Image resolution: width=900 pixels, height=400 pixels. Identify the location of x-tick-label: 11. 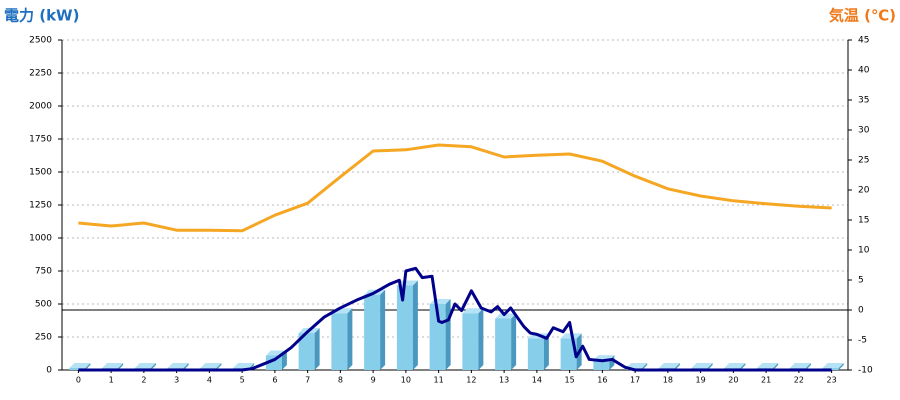
(439, 380).